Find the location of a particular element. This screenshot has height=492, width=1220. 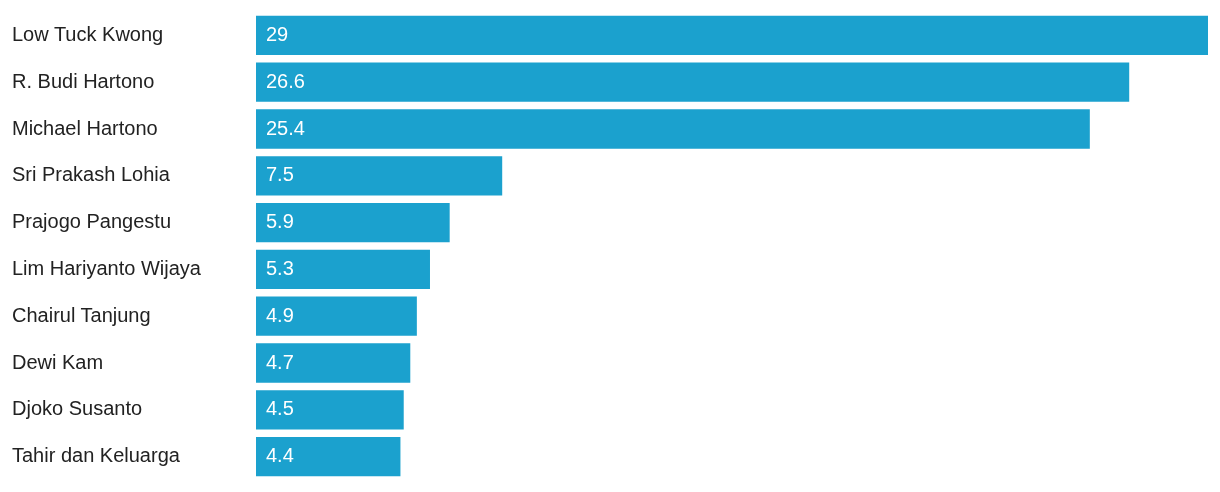

data-label: 4.4 is located at coordinates (280, 455).